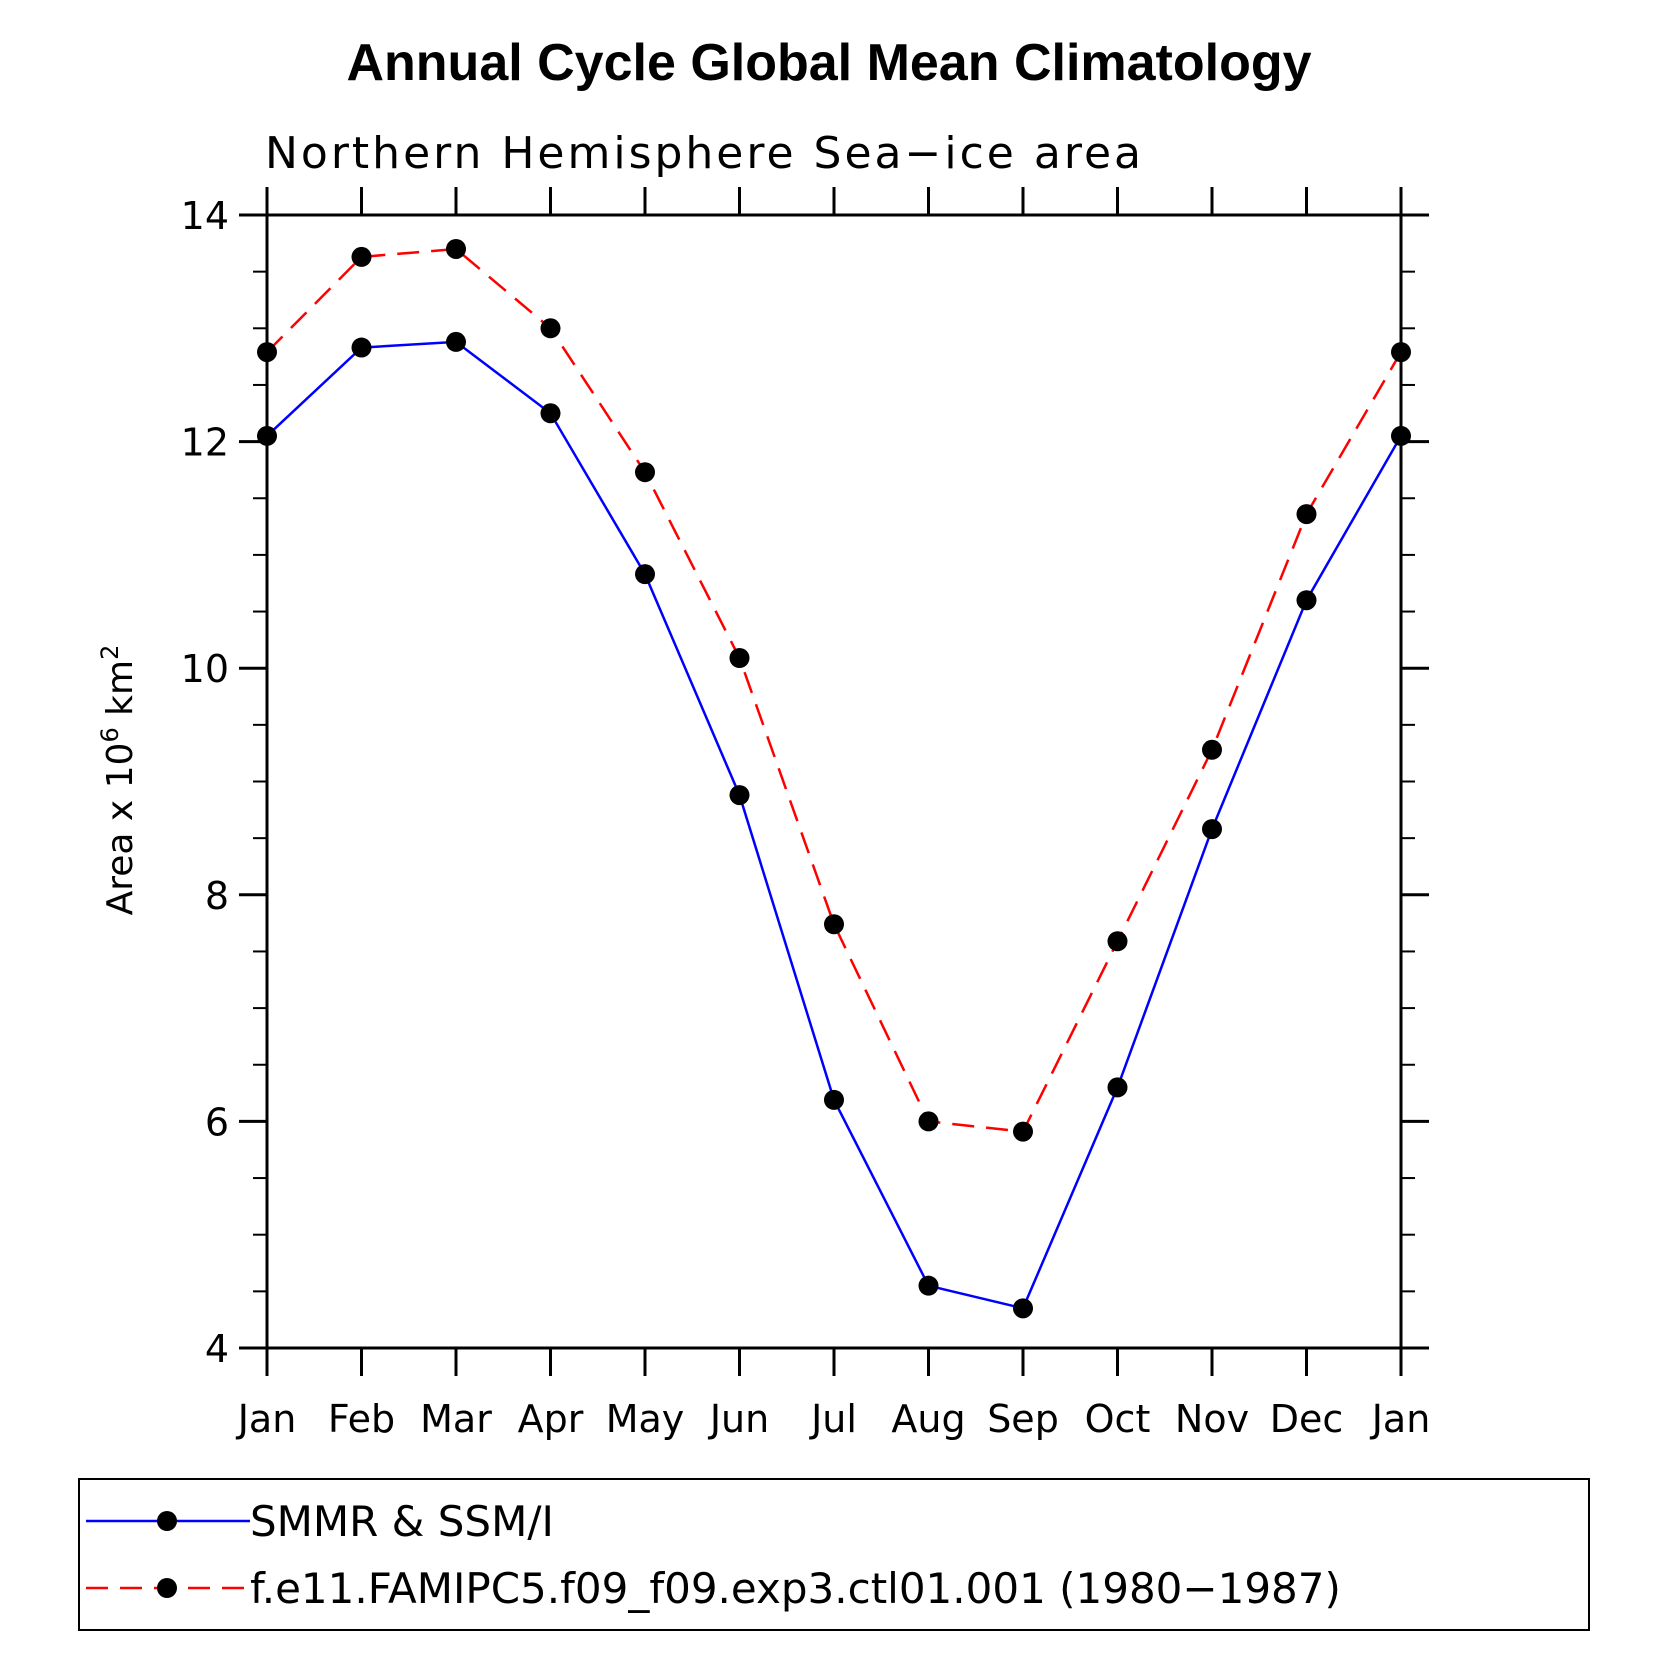 This screenshot has height=1658, width=1658. I want to click on chart-subtitle: Northern Hemisphere Sea−ice area, so click(704, 153).